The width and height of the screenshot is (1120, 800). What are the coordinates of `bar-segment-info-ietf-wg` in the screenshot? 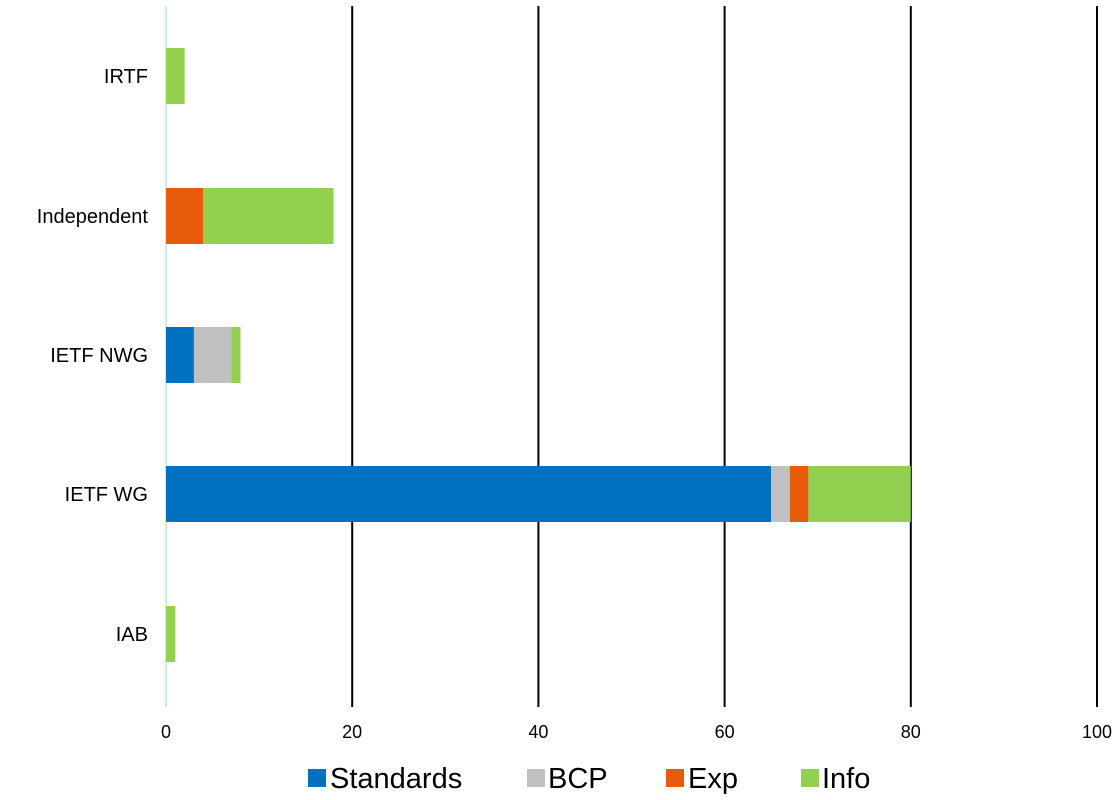 It's located at (859, 494).